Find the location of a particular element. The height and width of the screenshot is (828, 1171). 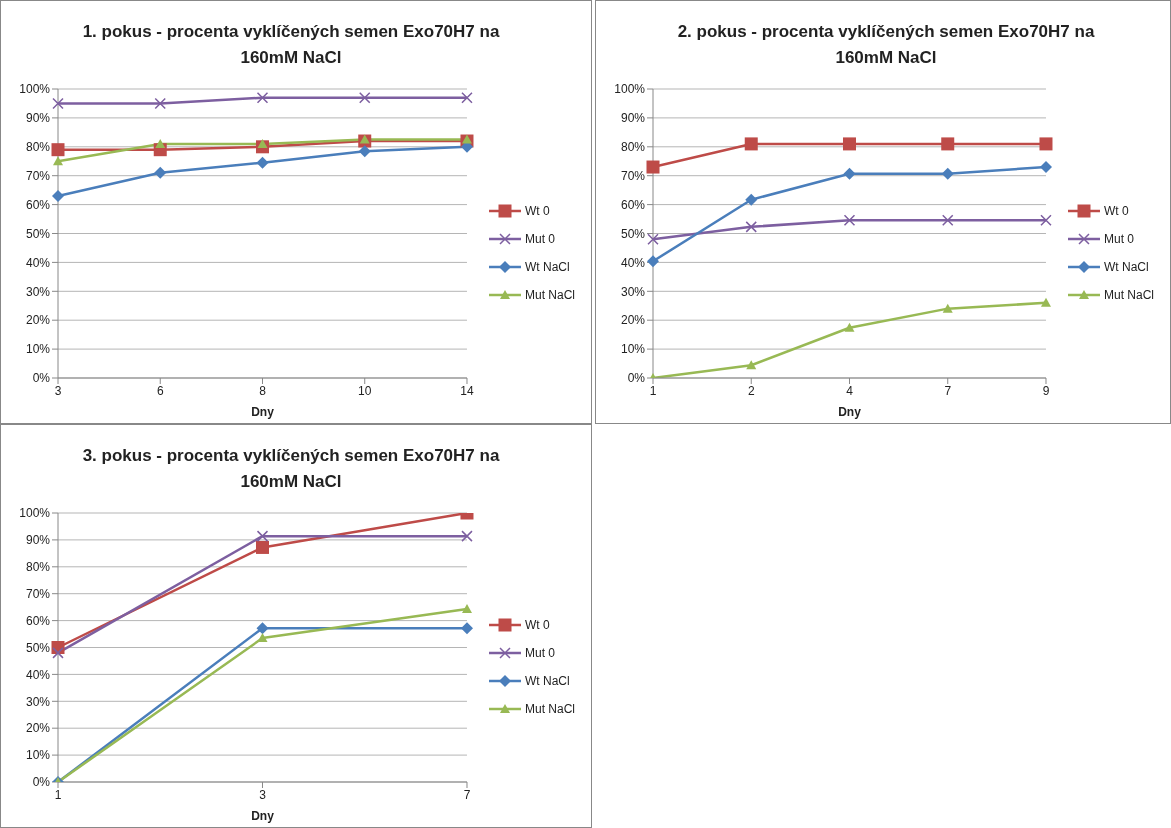

x-tick-label: 2 is located at coordinates (751, 390).